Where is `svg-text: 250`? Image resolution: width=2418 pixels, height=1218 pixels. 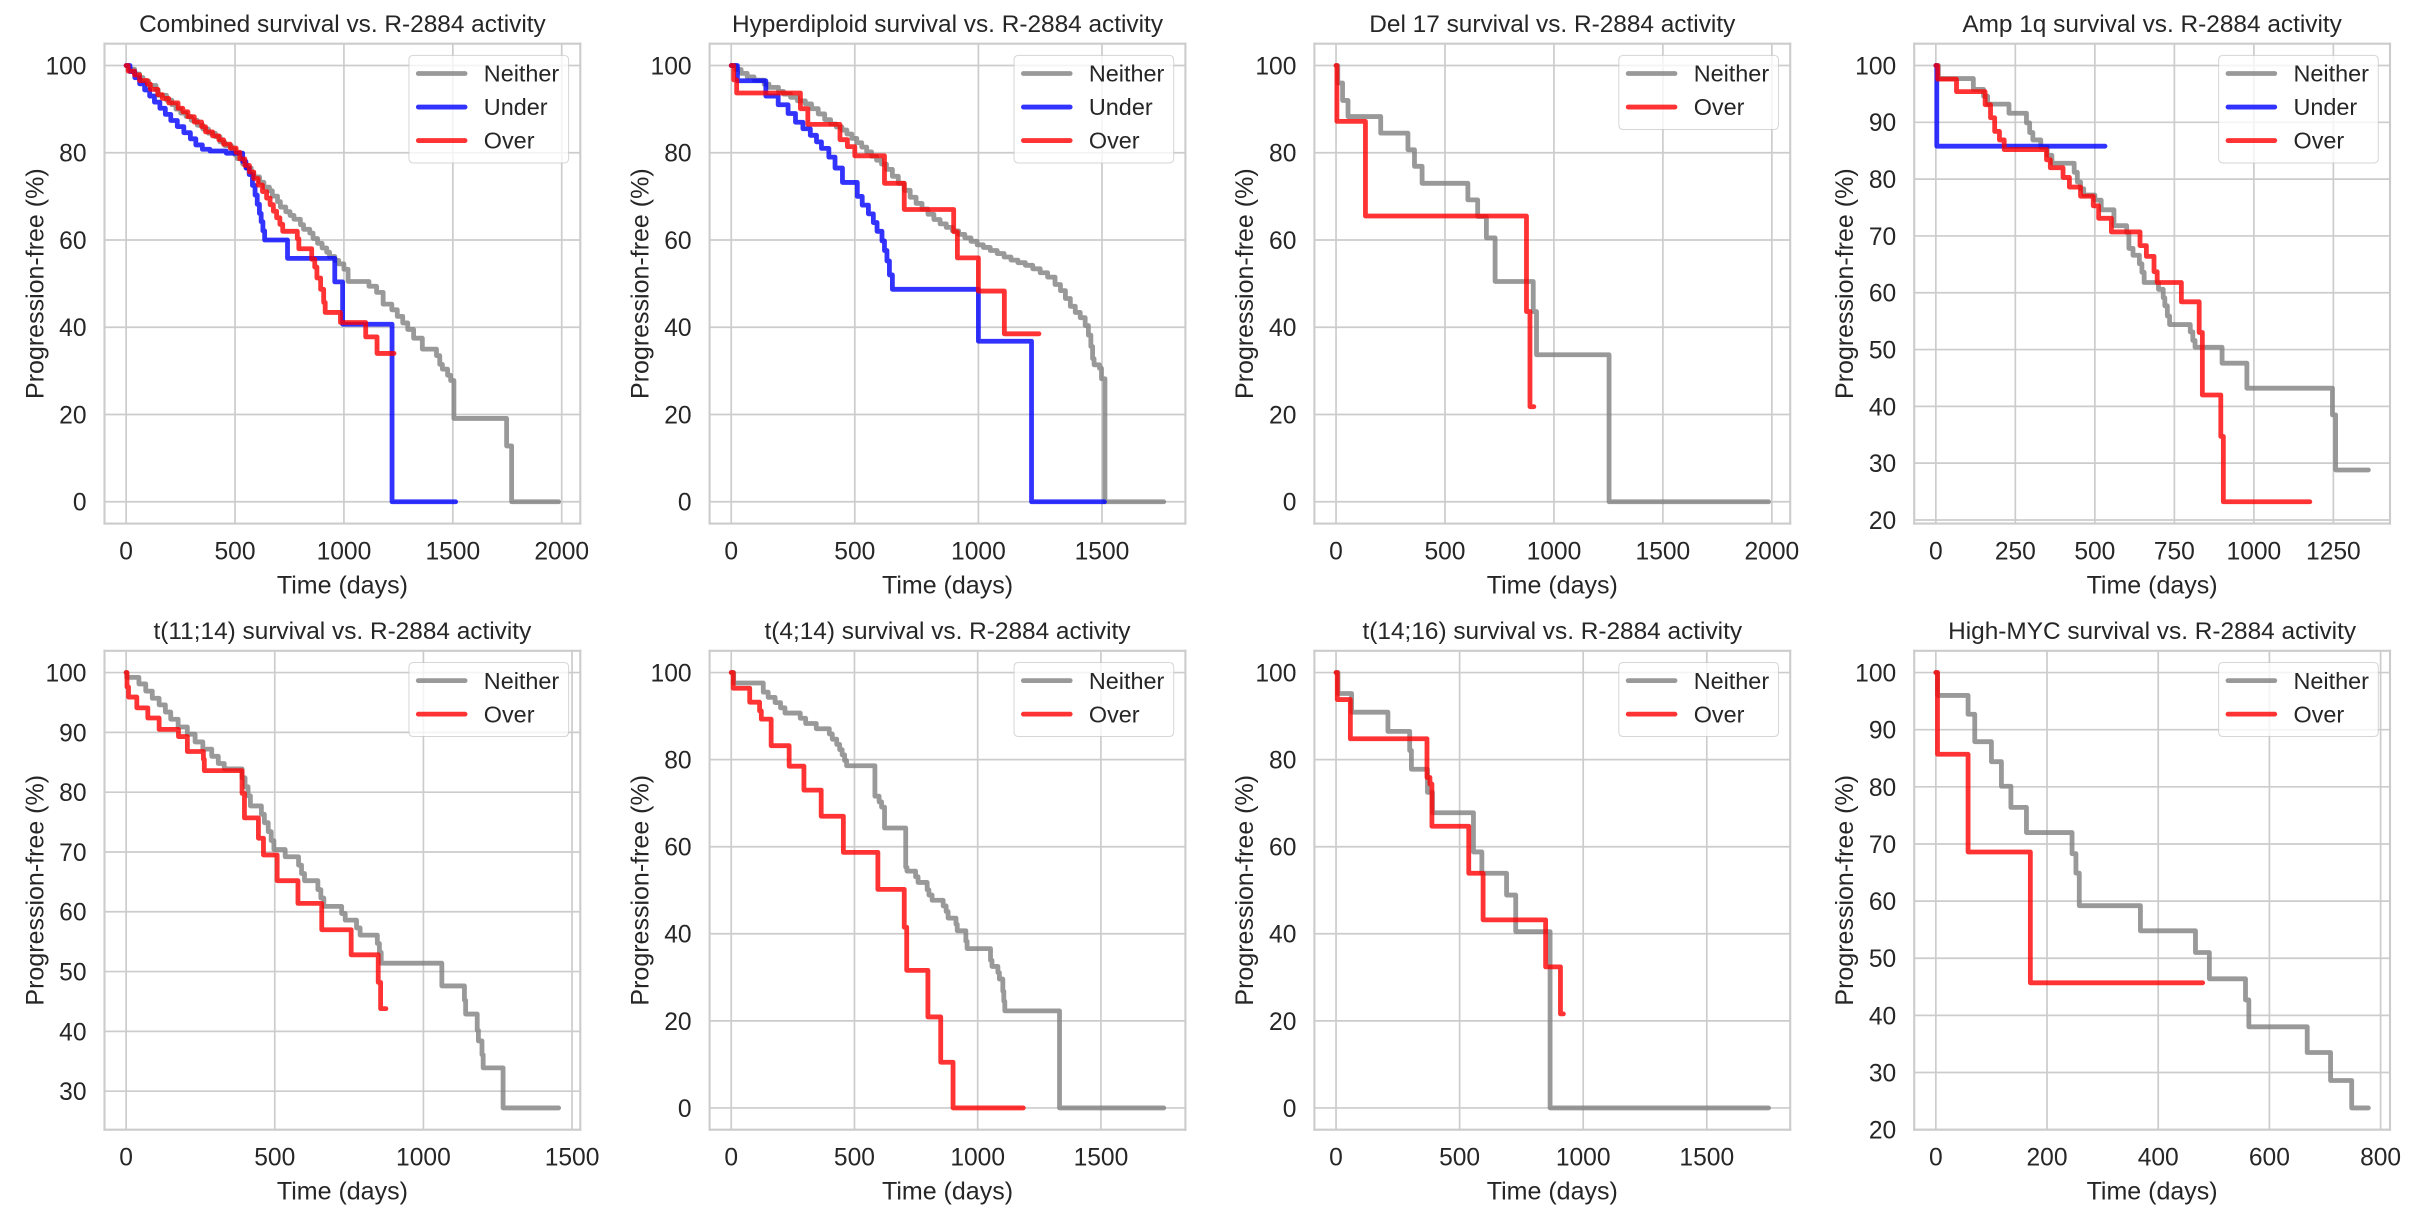 svg-text: 250 is located at coordinates (2015, 551).